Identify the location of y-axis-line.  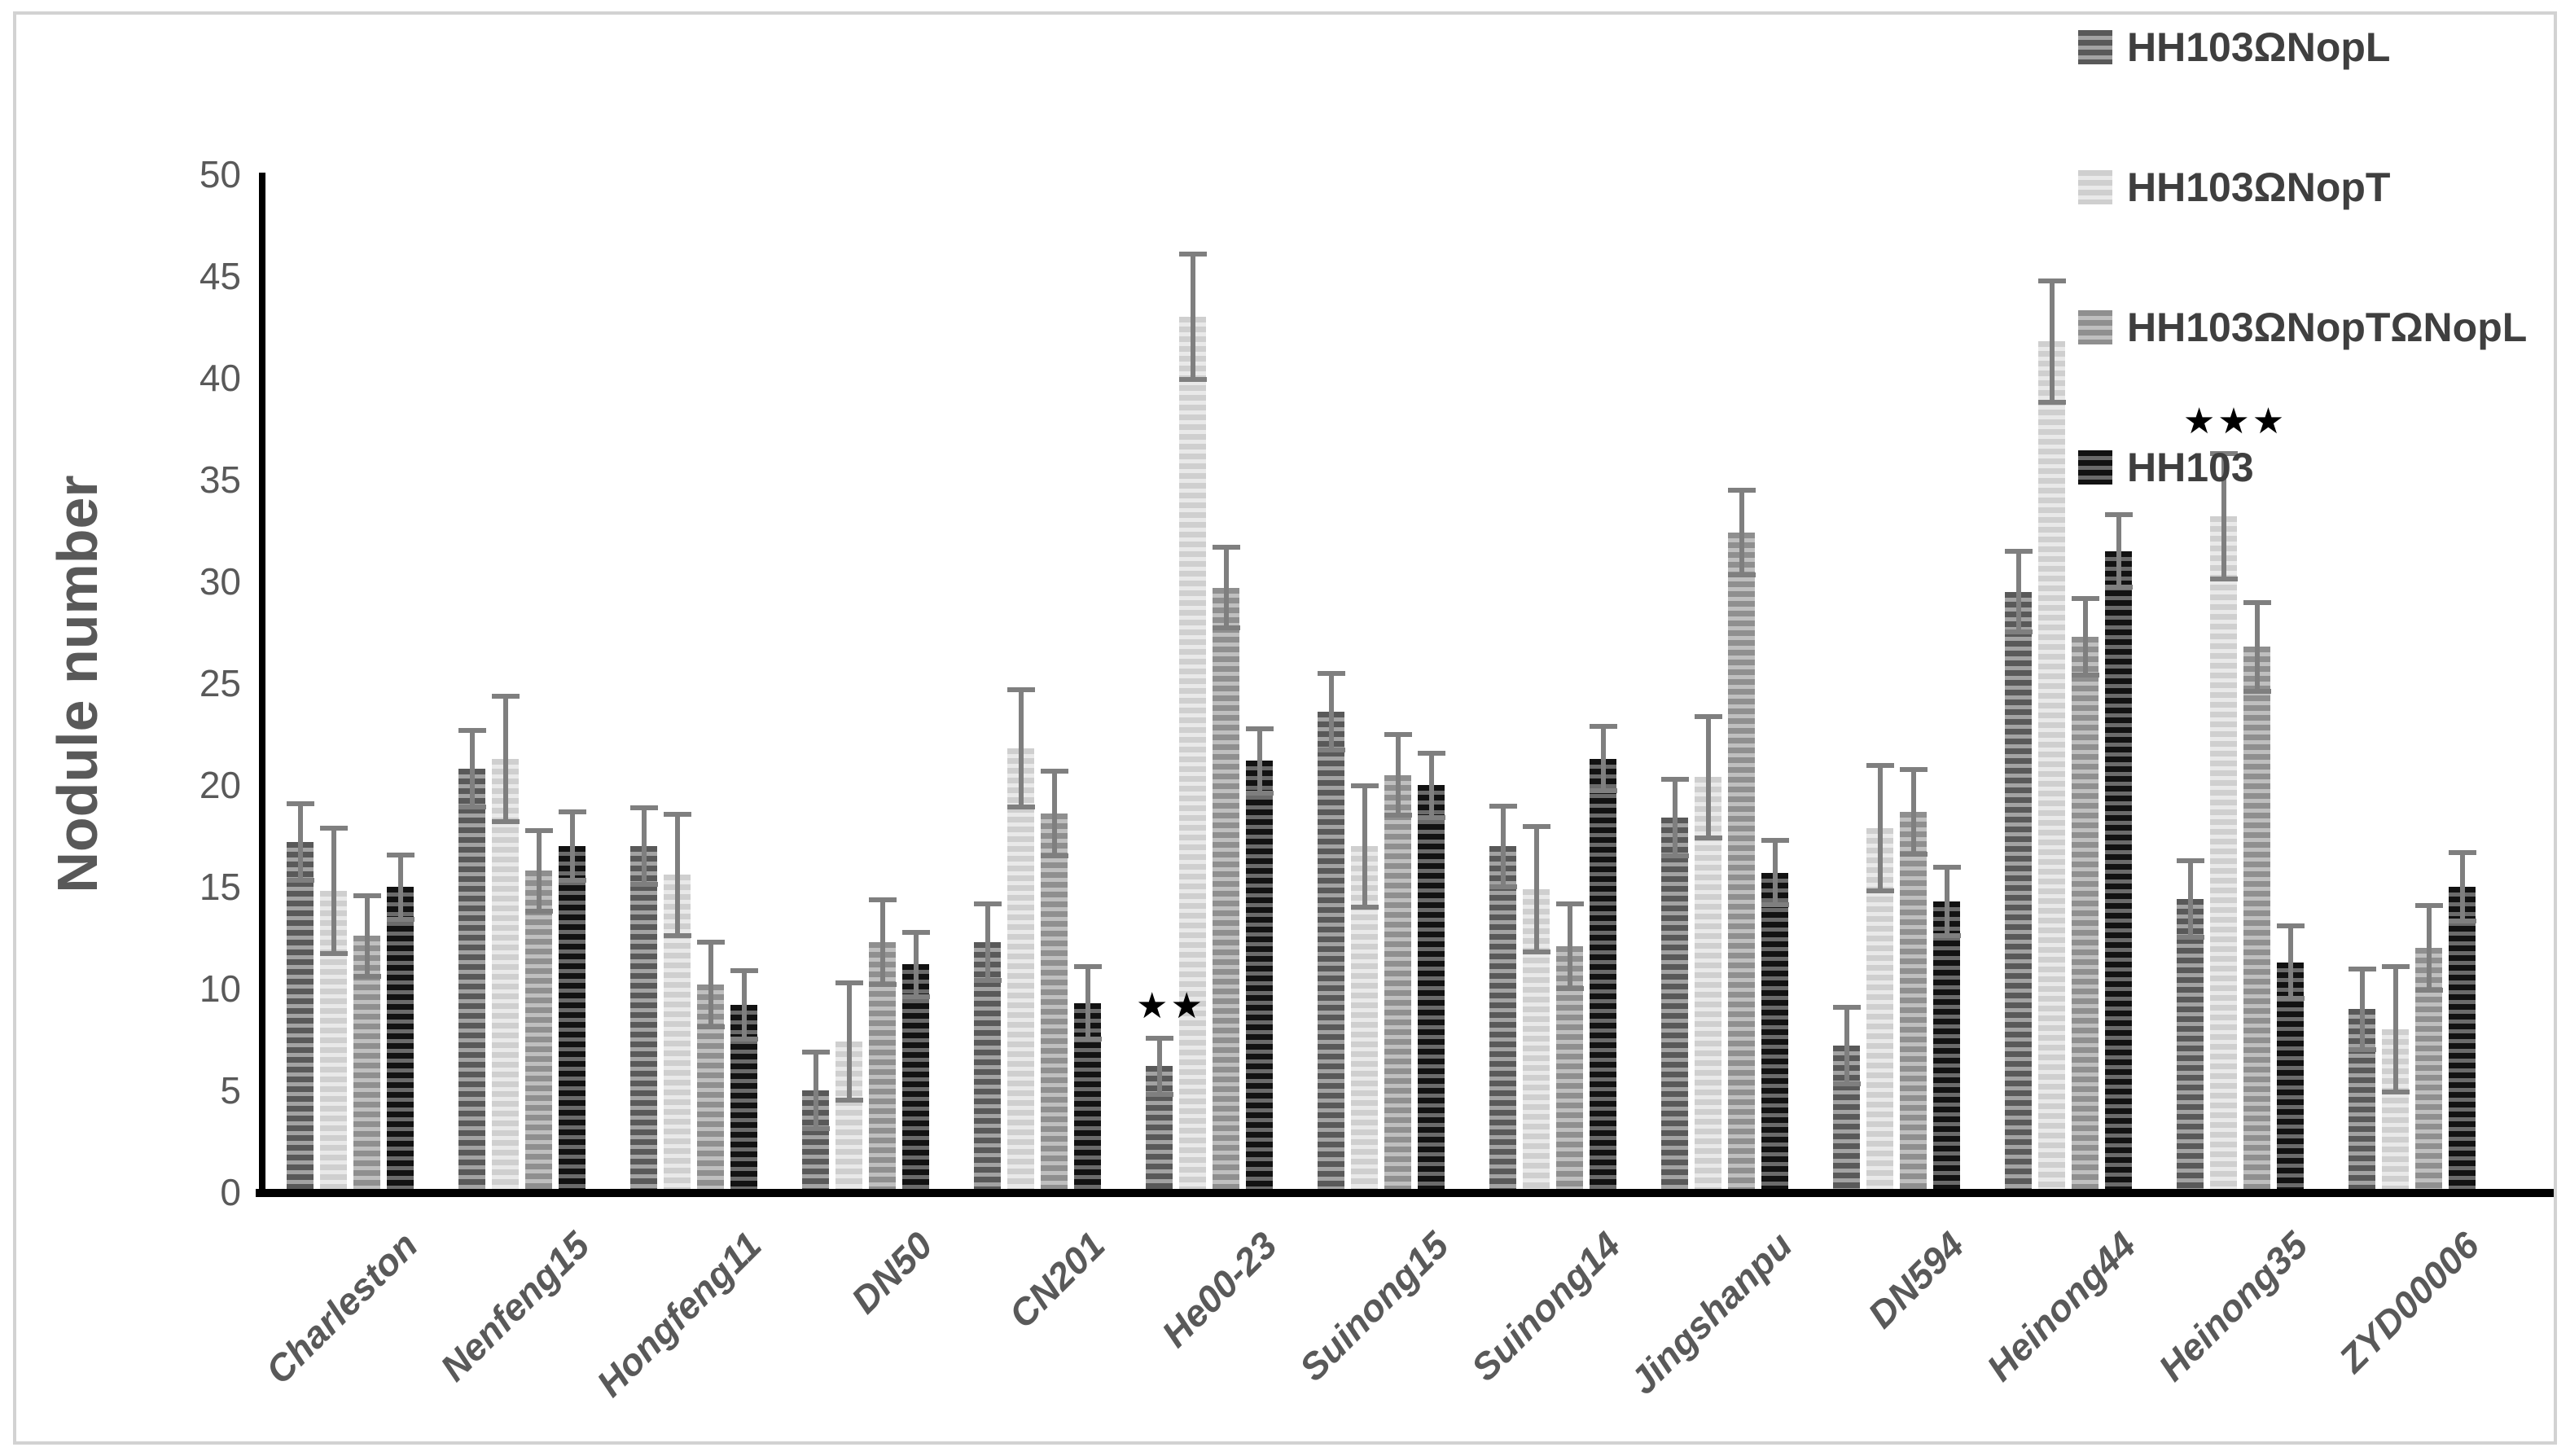
(262, 685).